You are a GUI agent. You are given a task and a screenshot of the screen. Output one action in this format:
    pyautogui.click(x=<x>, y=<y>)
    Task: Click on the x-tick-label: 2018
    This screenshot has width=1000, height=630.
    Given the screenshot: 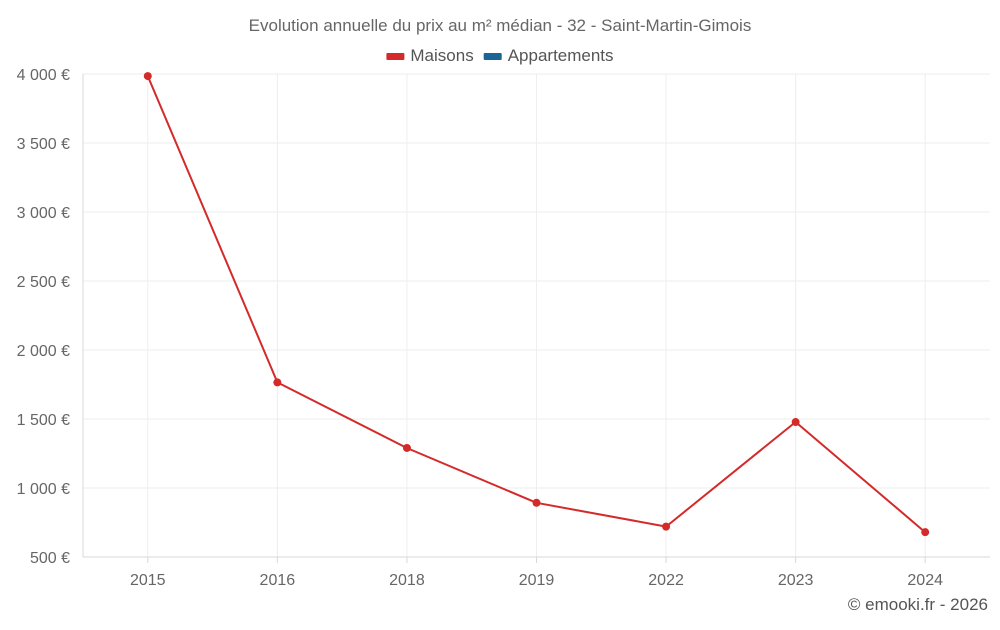 What is the action you would take?
    pyautogui.click(x=407, y=580)
    